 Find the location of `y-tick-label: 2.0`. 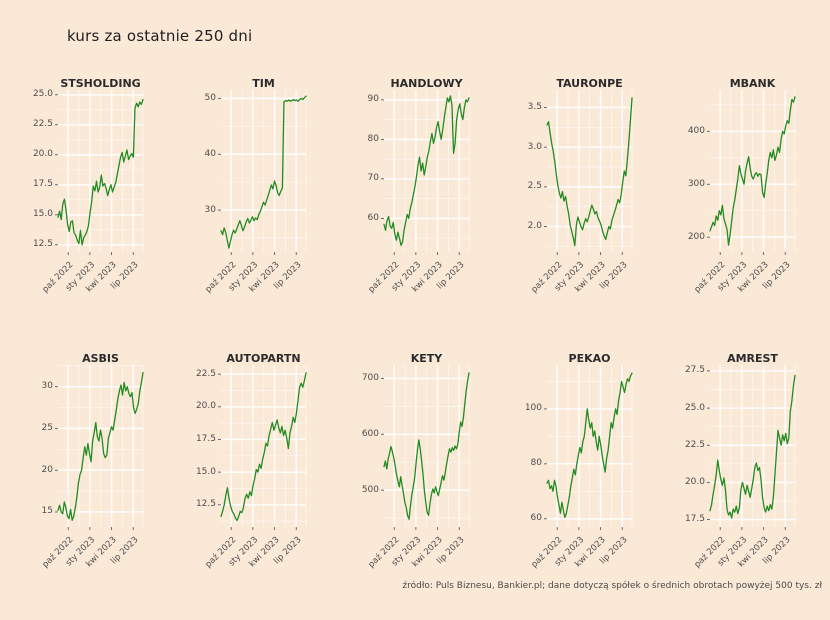

y-tick-label: 2.0 is located at coordinates (534, 226).